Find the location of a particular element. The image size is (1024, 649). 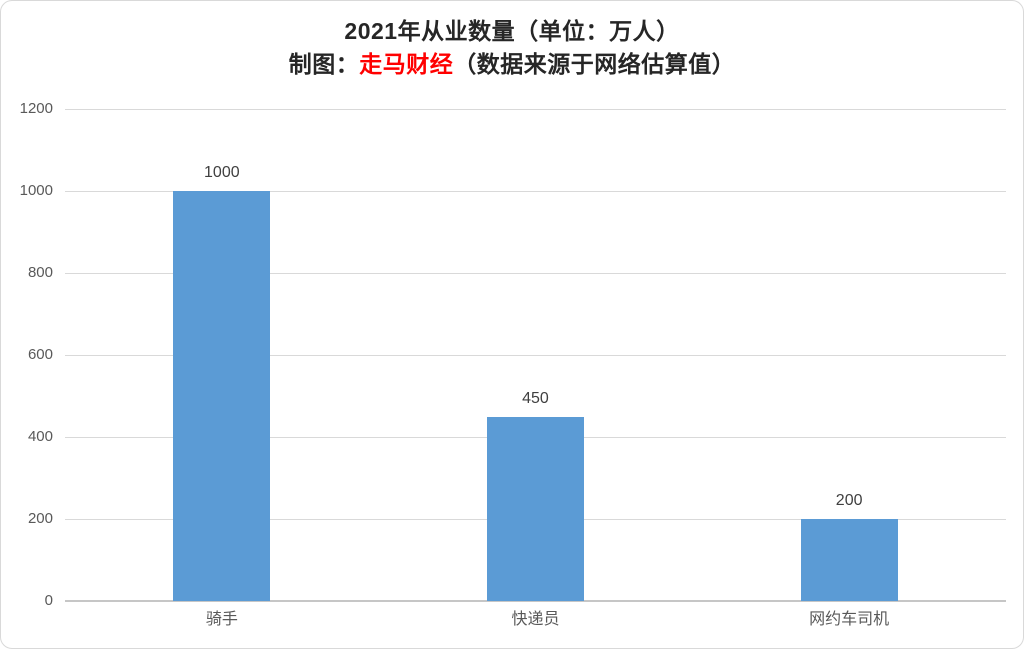

y-axis-tick-label: 600 is located at coordinates (40, 354).